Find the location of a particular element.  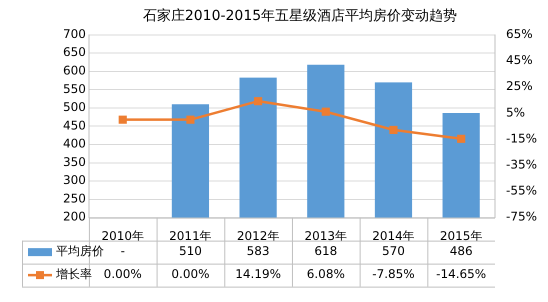

chart-title: 石家庄2010-2015年五星级酒店平均房价变动趋势 is located at coordinates (300, 16).